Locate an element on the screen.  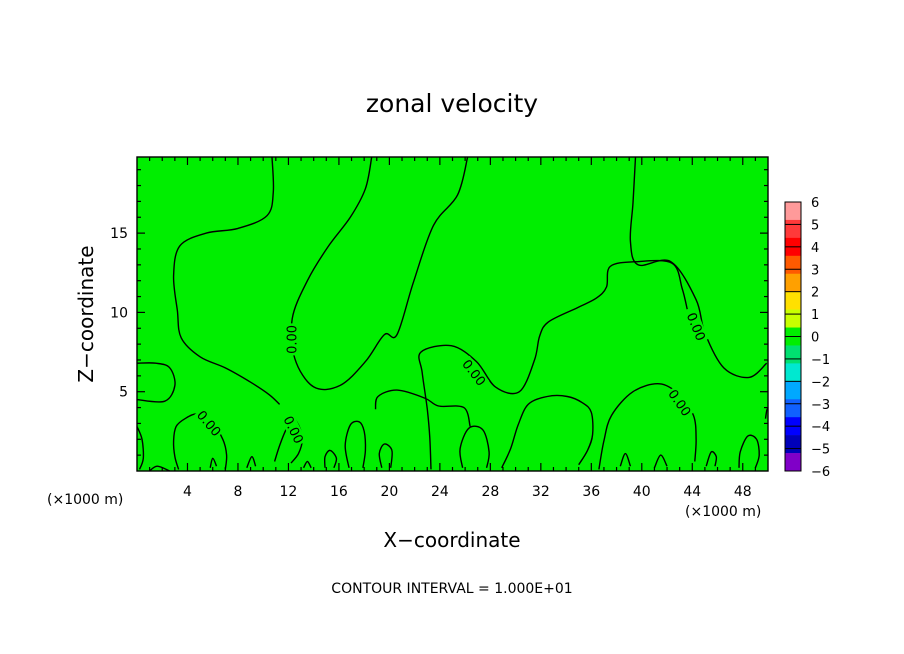
x-tick-label-8: 8 is located at coordinates (237, 492).